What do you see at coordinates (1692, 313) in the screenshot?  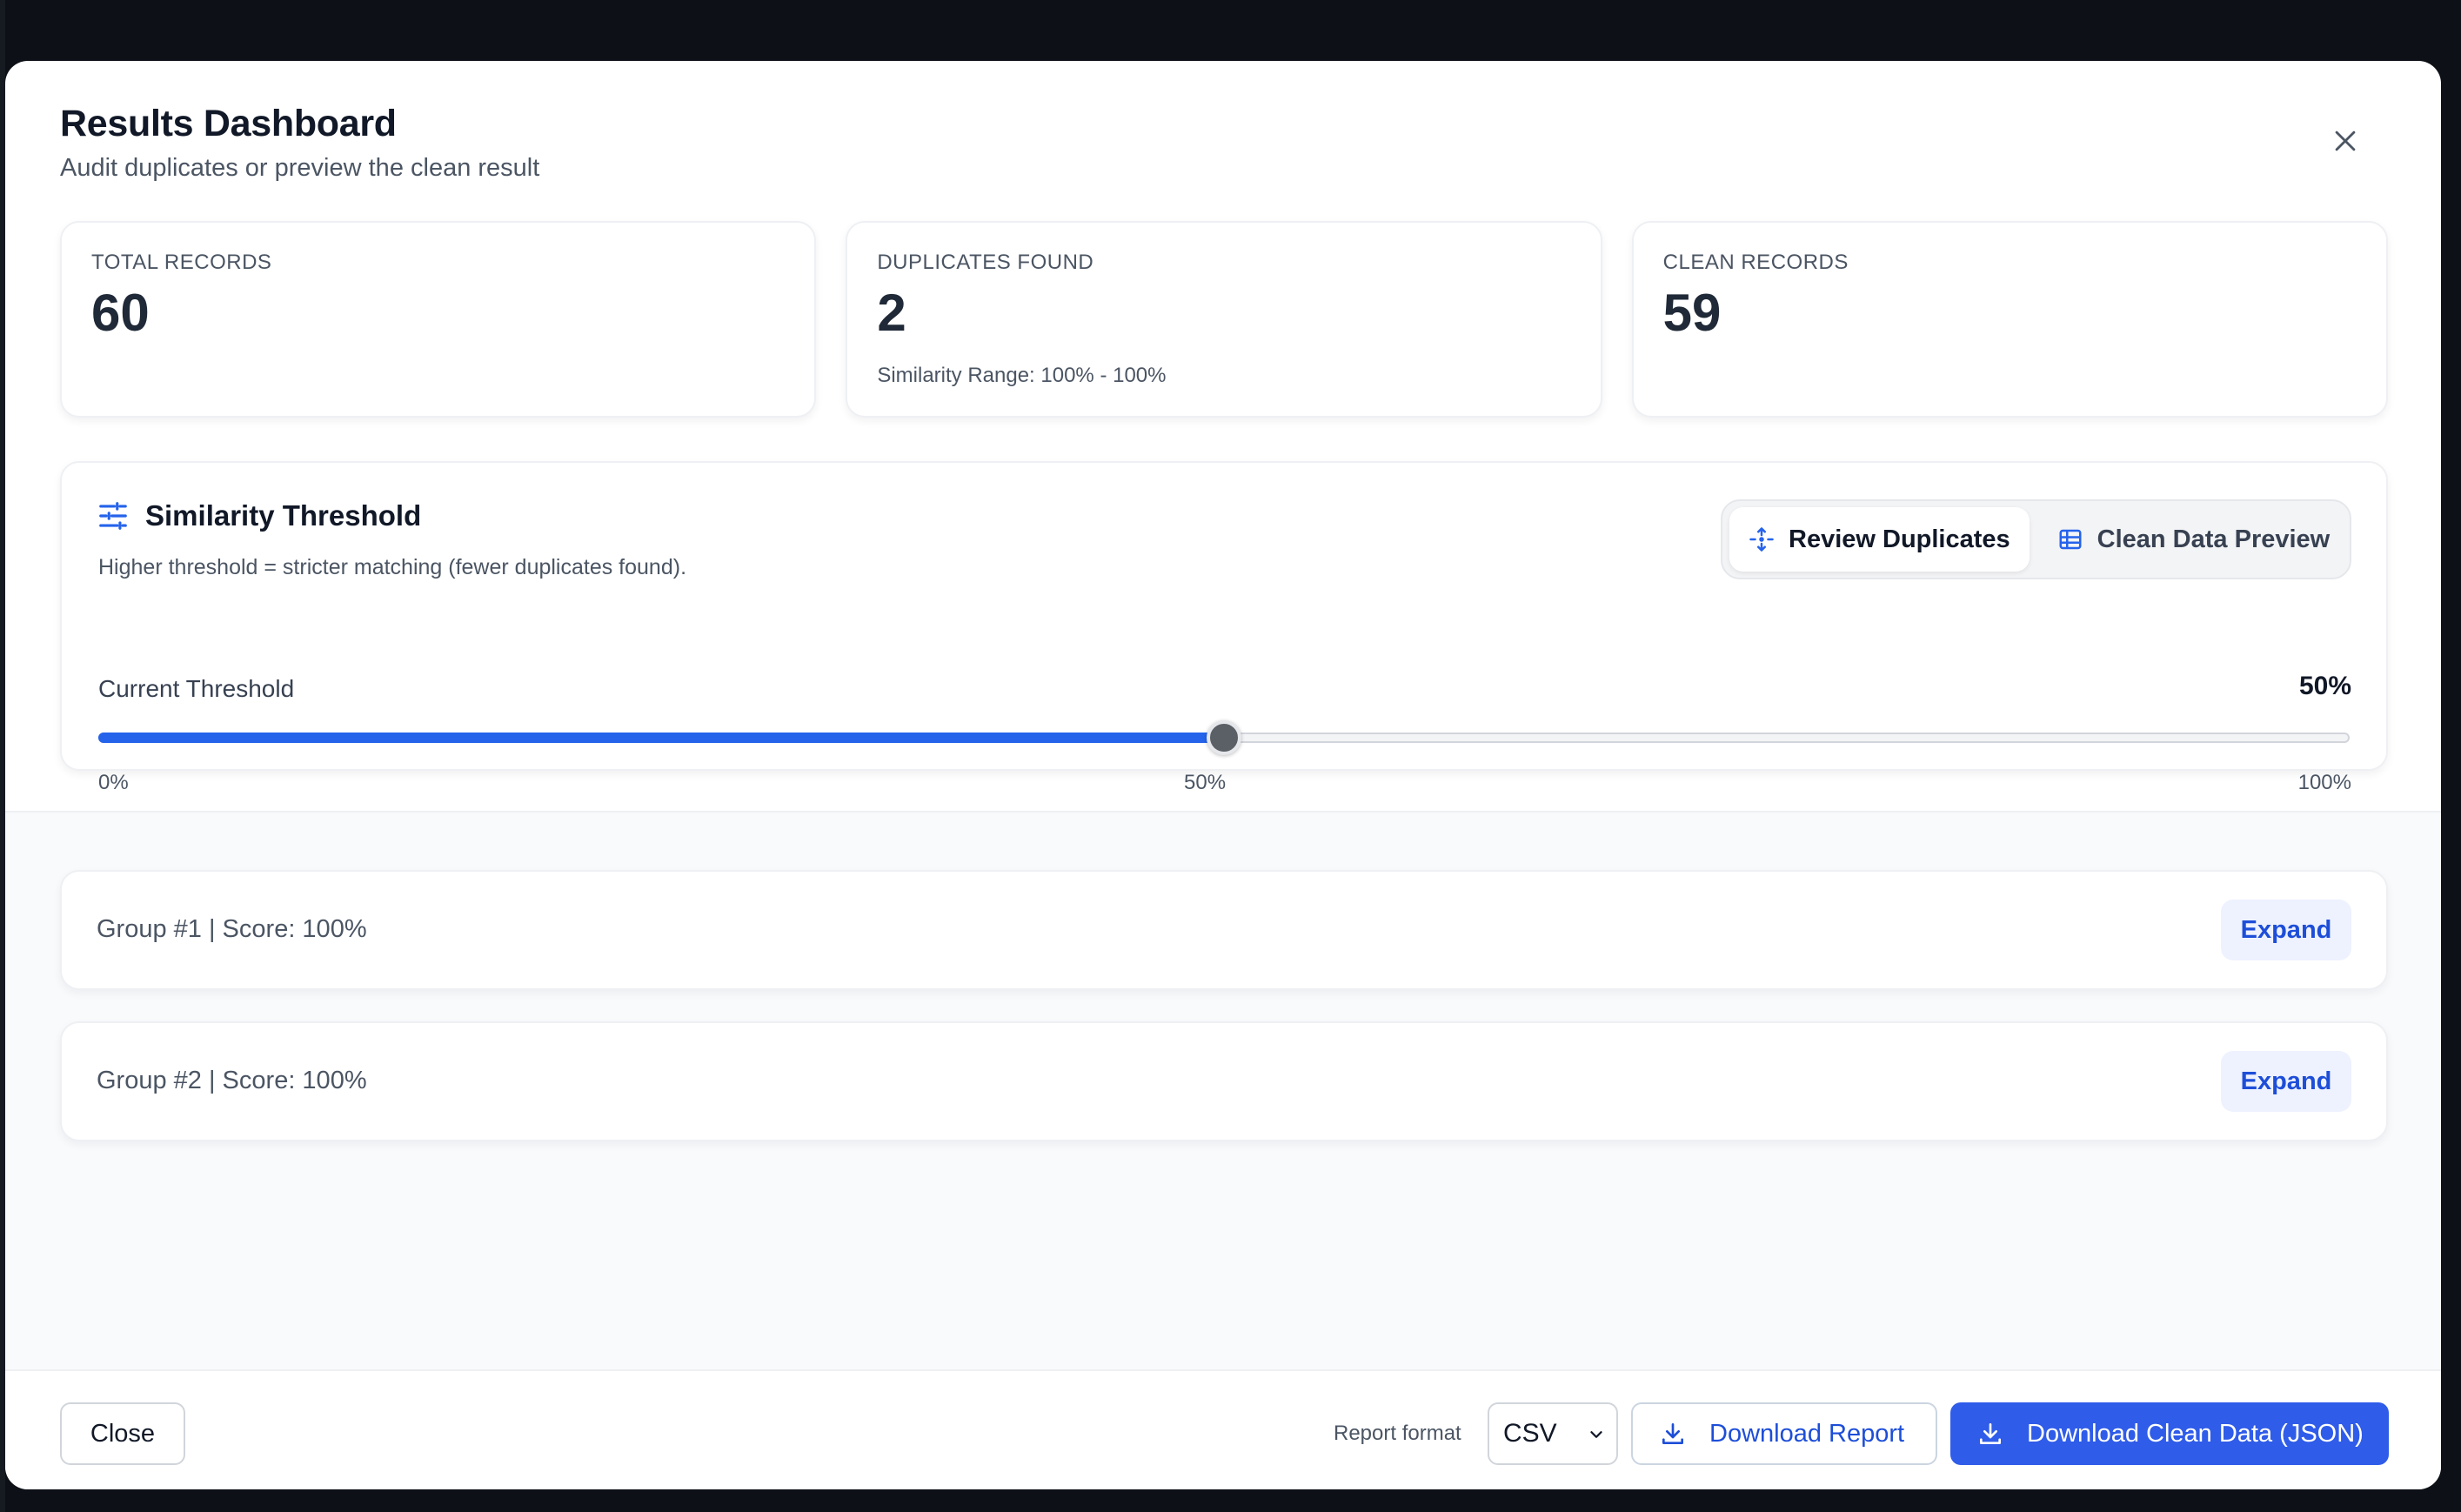 I see `stat-value: 59` at bounding box center [1692, 313].